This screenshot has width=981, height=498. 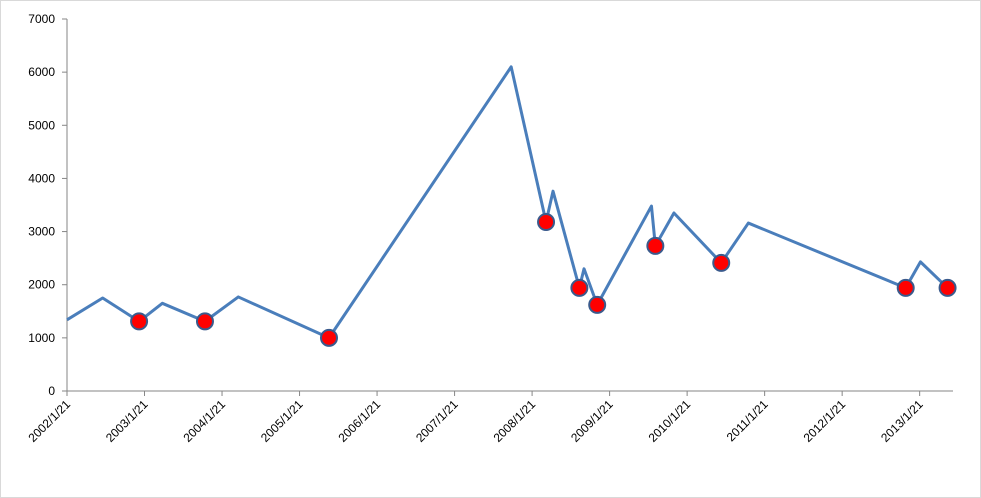 What do you see at coordinates (41, 19) in the screenshot?
I see `y-tick-label: 7000` at bounding box center [41, 19].